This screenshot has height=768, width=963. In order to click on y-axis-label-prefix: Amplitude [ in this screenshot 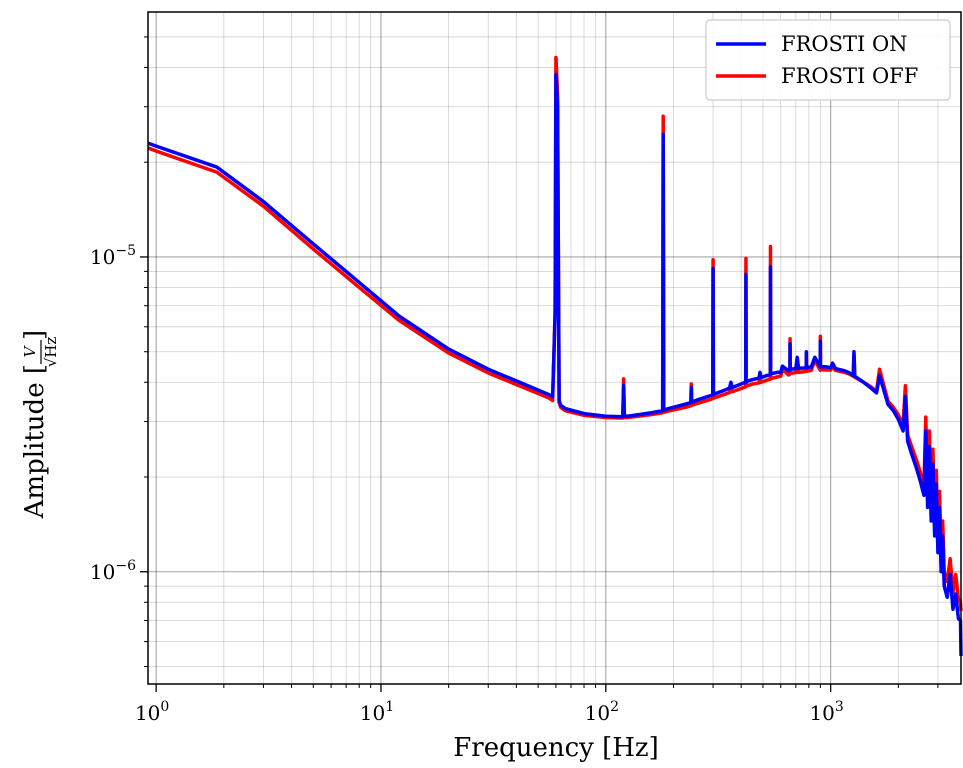, I will do `click(35, 441)`.